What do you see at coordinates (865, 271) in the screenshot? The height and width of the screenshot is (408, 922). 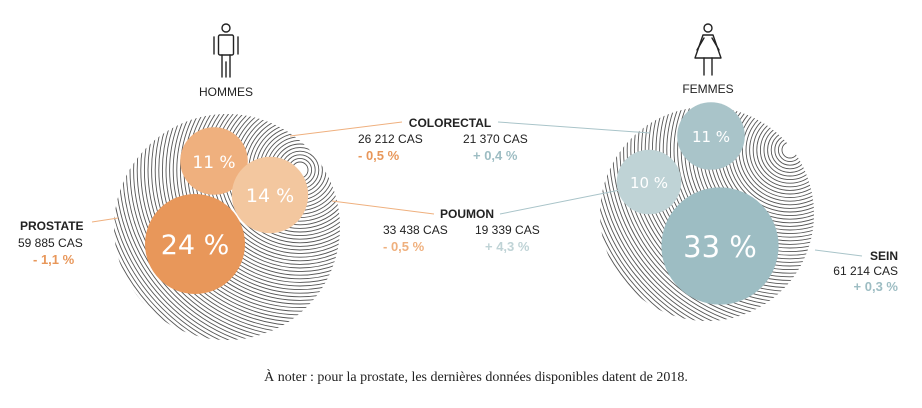 I see `cases-sein: 61 214 CAS` at bounding box center [865, 271].